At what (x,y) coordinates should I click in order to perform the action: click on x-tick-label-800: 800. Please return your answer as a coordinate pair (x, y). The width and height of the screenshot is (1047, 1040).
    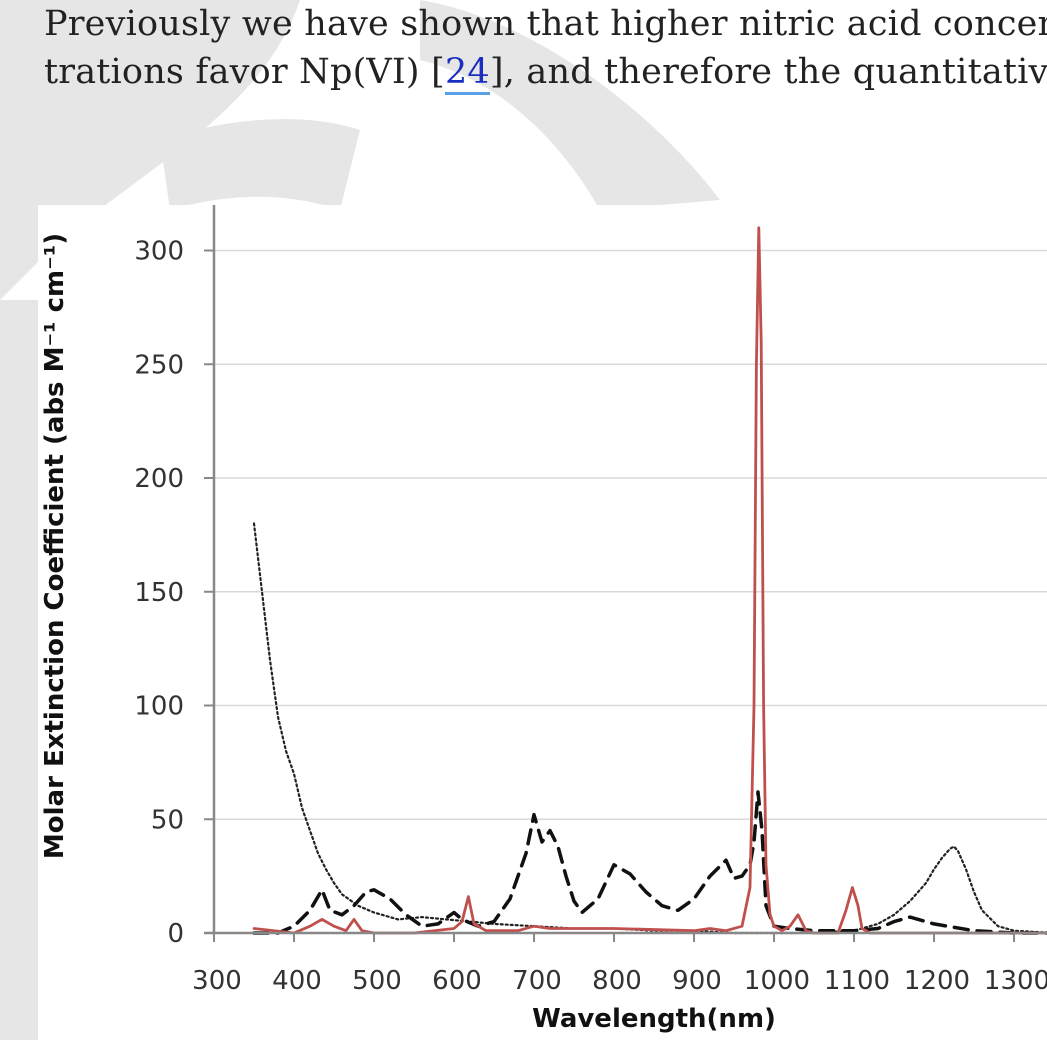
    Looking at the image, I should click on (617, 981).